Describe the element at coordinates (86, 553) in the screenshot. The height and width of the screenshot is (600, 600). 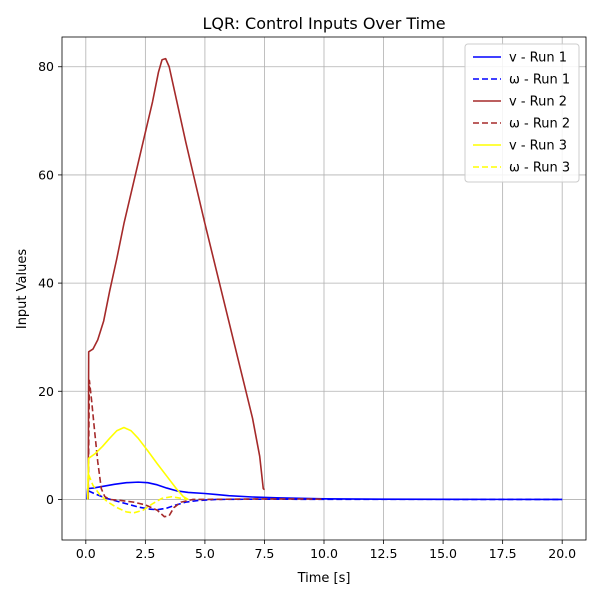
I see `x-tick-label: 0.0` at that location.